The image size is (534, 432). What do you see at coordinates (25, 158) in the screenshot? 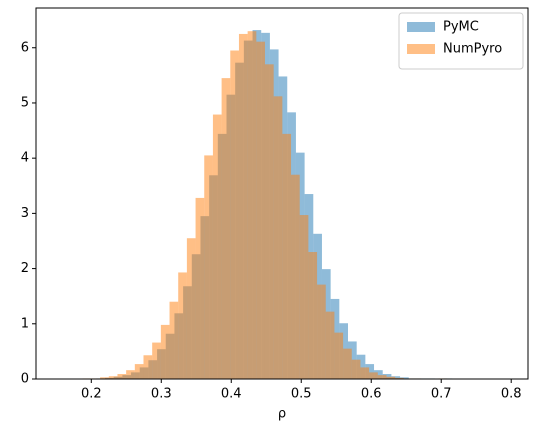
I see `y-tick-label: 4` at bounding box center [25, 158].